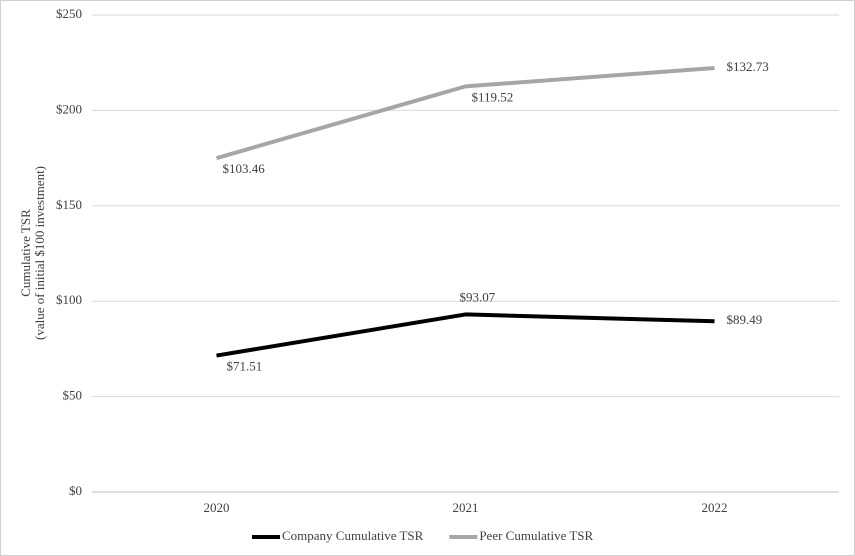 This screenshot has height=556, width=855. What do you see at coordinates (217, 507) in the screenshot?
I see `x-tick-label: 2020` at bounding box center [217, 507].